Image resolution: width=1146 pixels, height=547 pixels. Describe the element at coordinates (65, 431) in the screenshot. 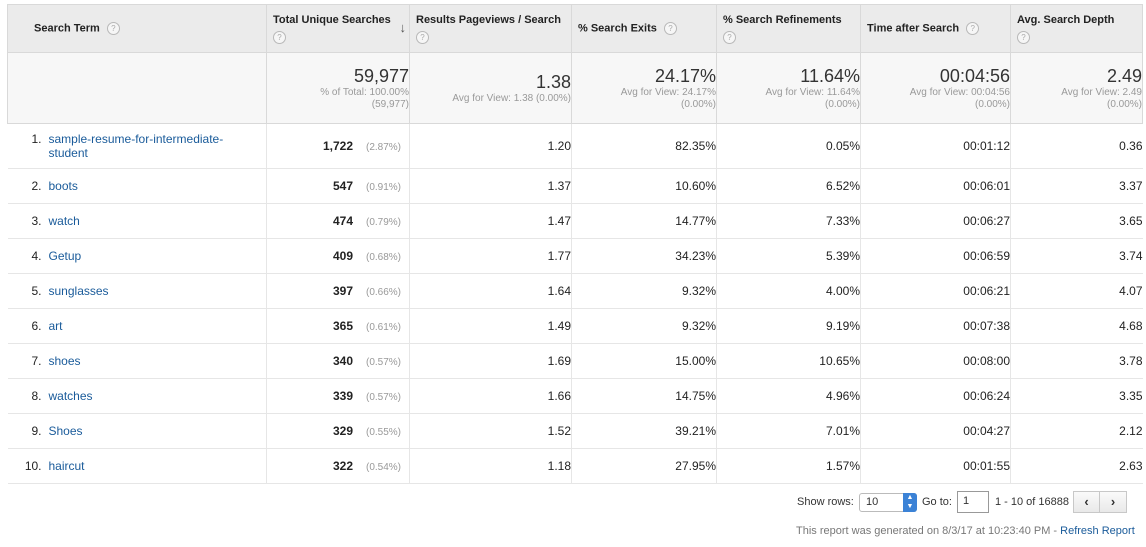

I see `search-term-link: Shoes` at that location.